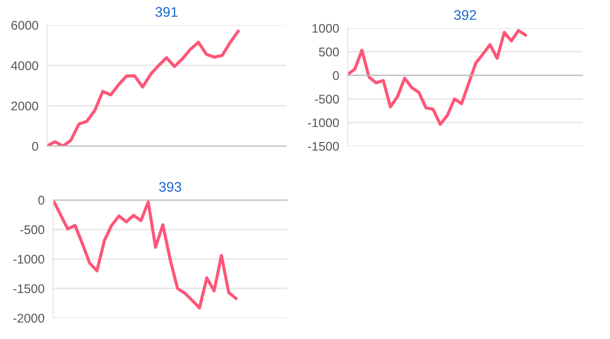 The width and height of the screenshot is (610, 339). I want to click on chart-title: 391, so click(166, 12).